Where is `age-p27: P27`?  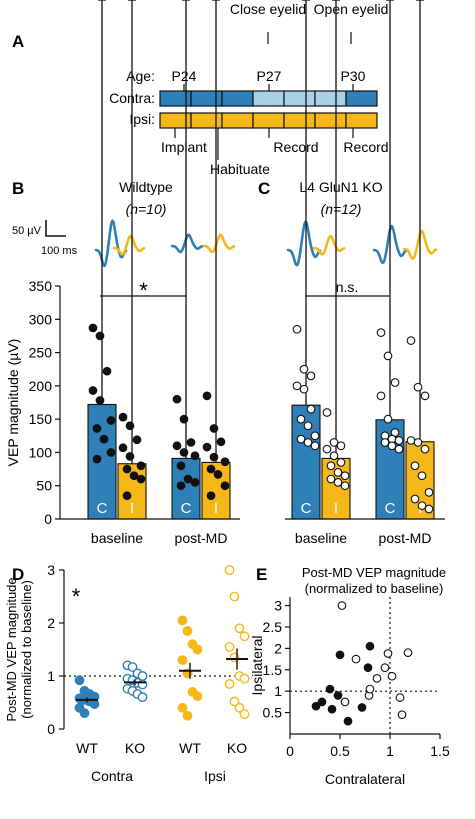
age-p27: P27 is located at coordinates (269, 76).